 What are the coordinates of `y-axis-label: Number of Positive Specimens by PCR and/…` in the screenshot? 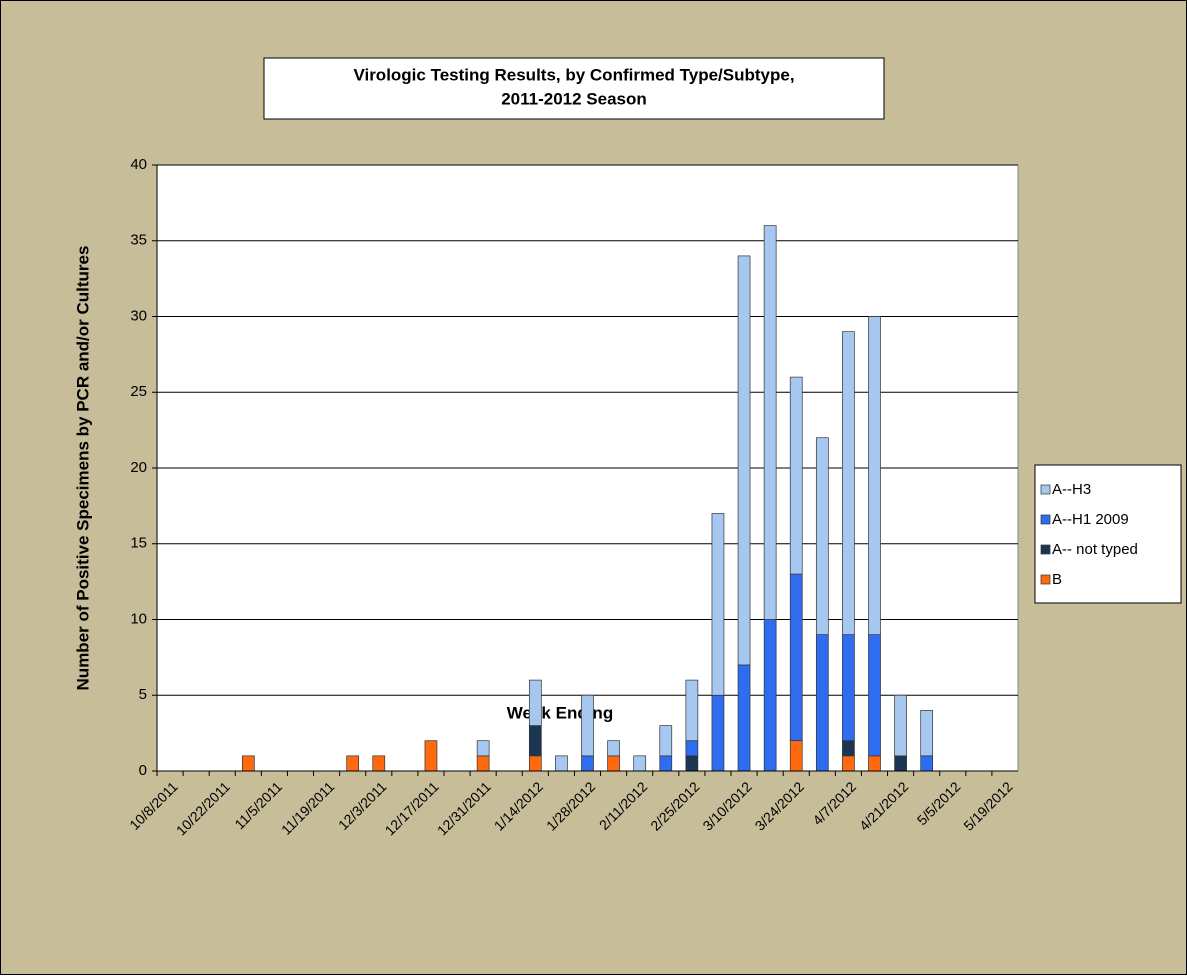 It's located at (82, 468).